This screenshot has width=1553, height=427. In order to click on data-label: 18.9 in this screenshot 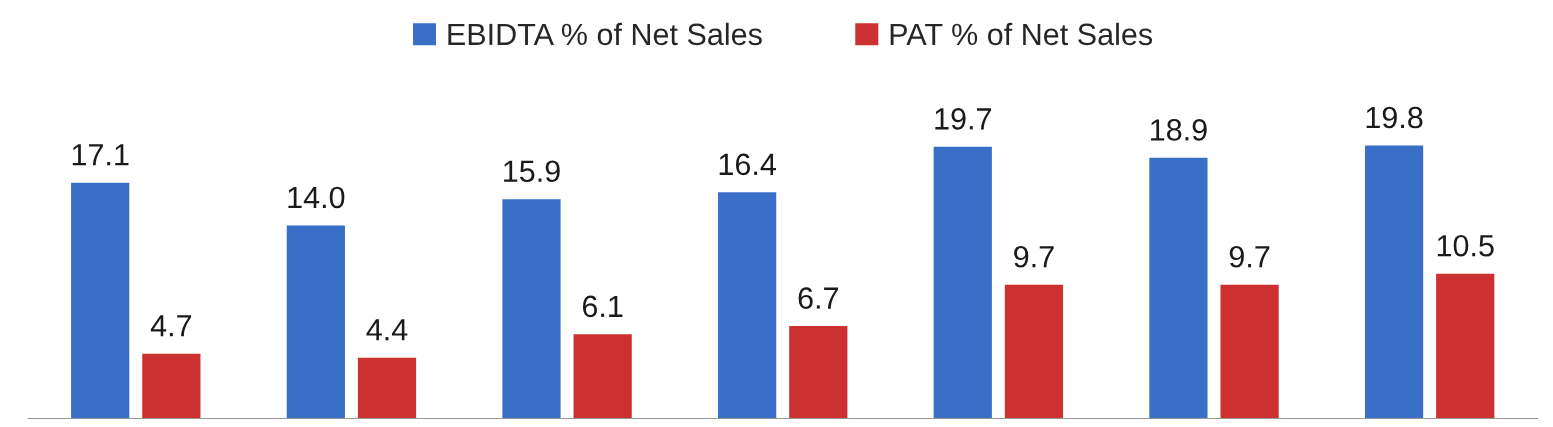, I will do `click(1179, 130)`.